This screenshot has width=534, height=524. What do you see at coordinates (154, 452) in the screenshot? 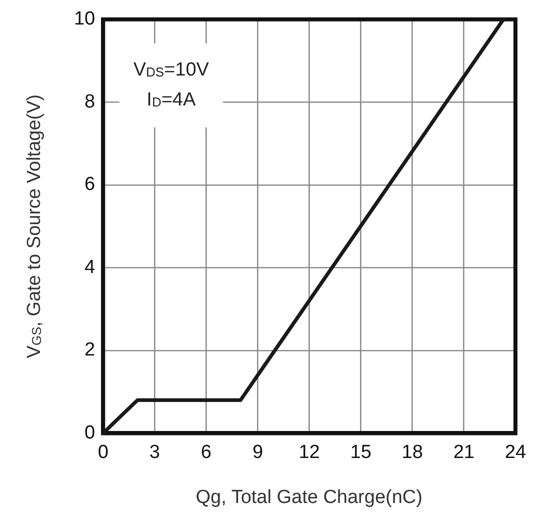
I see `x-tick-label: 3` at bounding box center [154, 452].